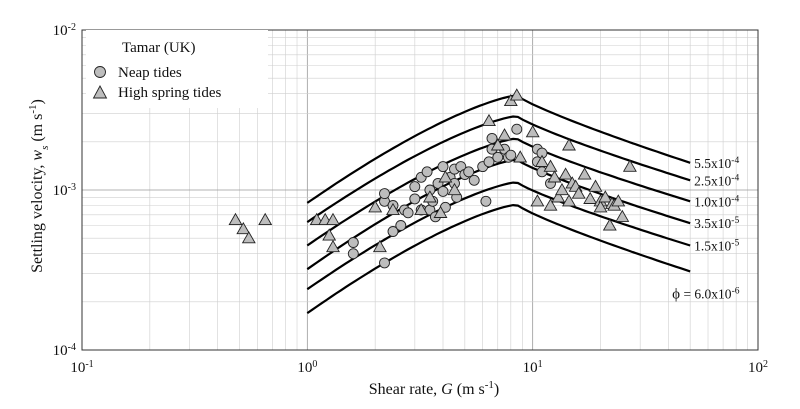 The height and width of the screenshot is (409, 800). I want to click on y-tick-label: 10⁻⁴, so click(64, 351).